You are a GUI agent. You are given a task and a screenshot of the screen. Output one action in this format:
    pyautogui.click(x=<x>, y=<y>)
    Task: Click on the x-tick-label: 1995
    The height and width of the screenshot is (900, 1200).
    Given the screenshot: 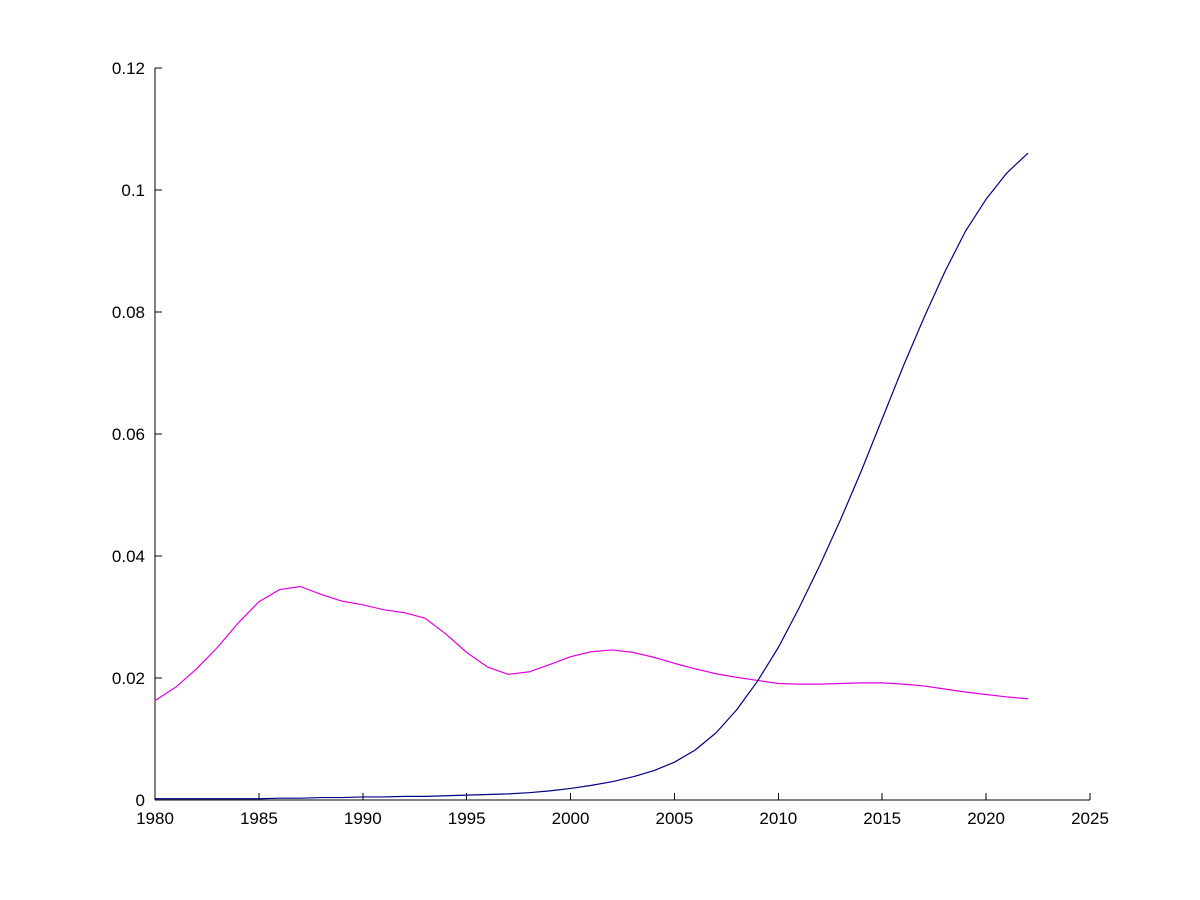 What is the action you would take?
    pyautogui.click(x=467, y=818)
    